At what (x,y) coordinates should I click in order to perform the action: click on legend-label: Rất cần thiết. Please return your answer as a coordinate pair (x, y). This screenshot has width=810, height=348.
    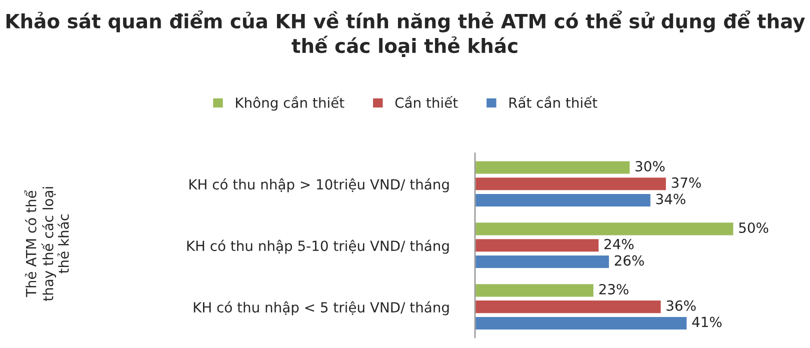
    Looking at the image, I should click on (553, 102).